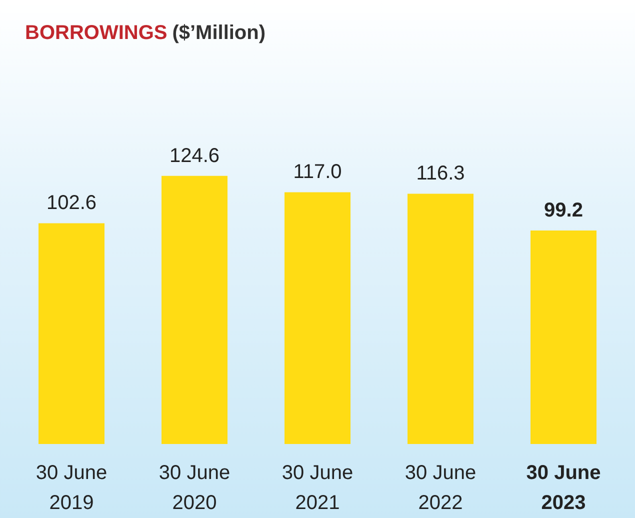 The height and width of the screenshot is (518, 635). Describe the element at coordinates (194, 488) in the screenshot. I see `x-tick-label: 30 June 2020` at that location.